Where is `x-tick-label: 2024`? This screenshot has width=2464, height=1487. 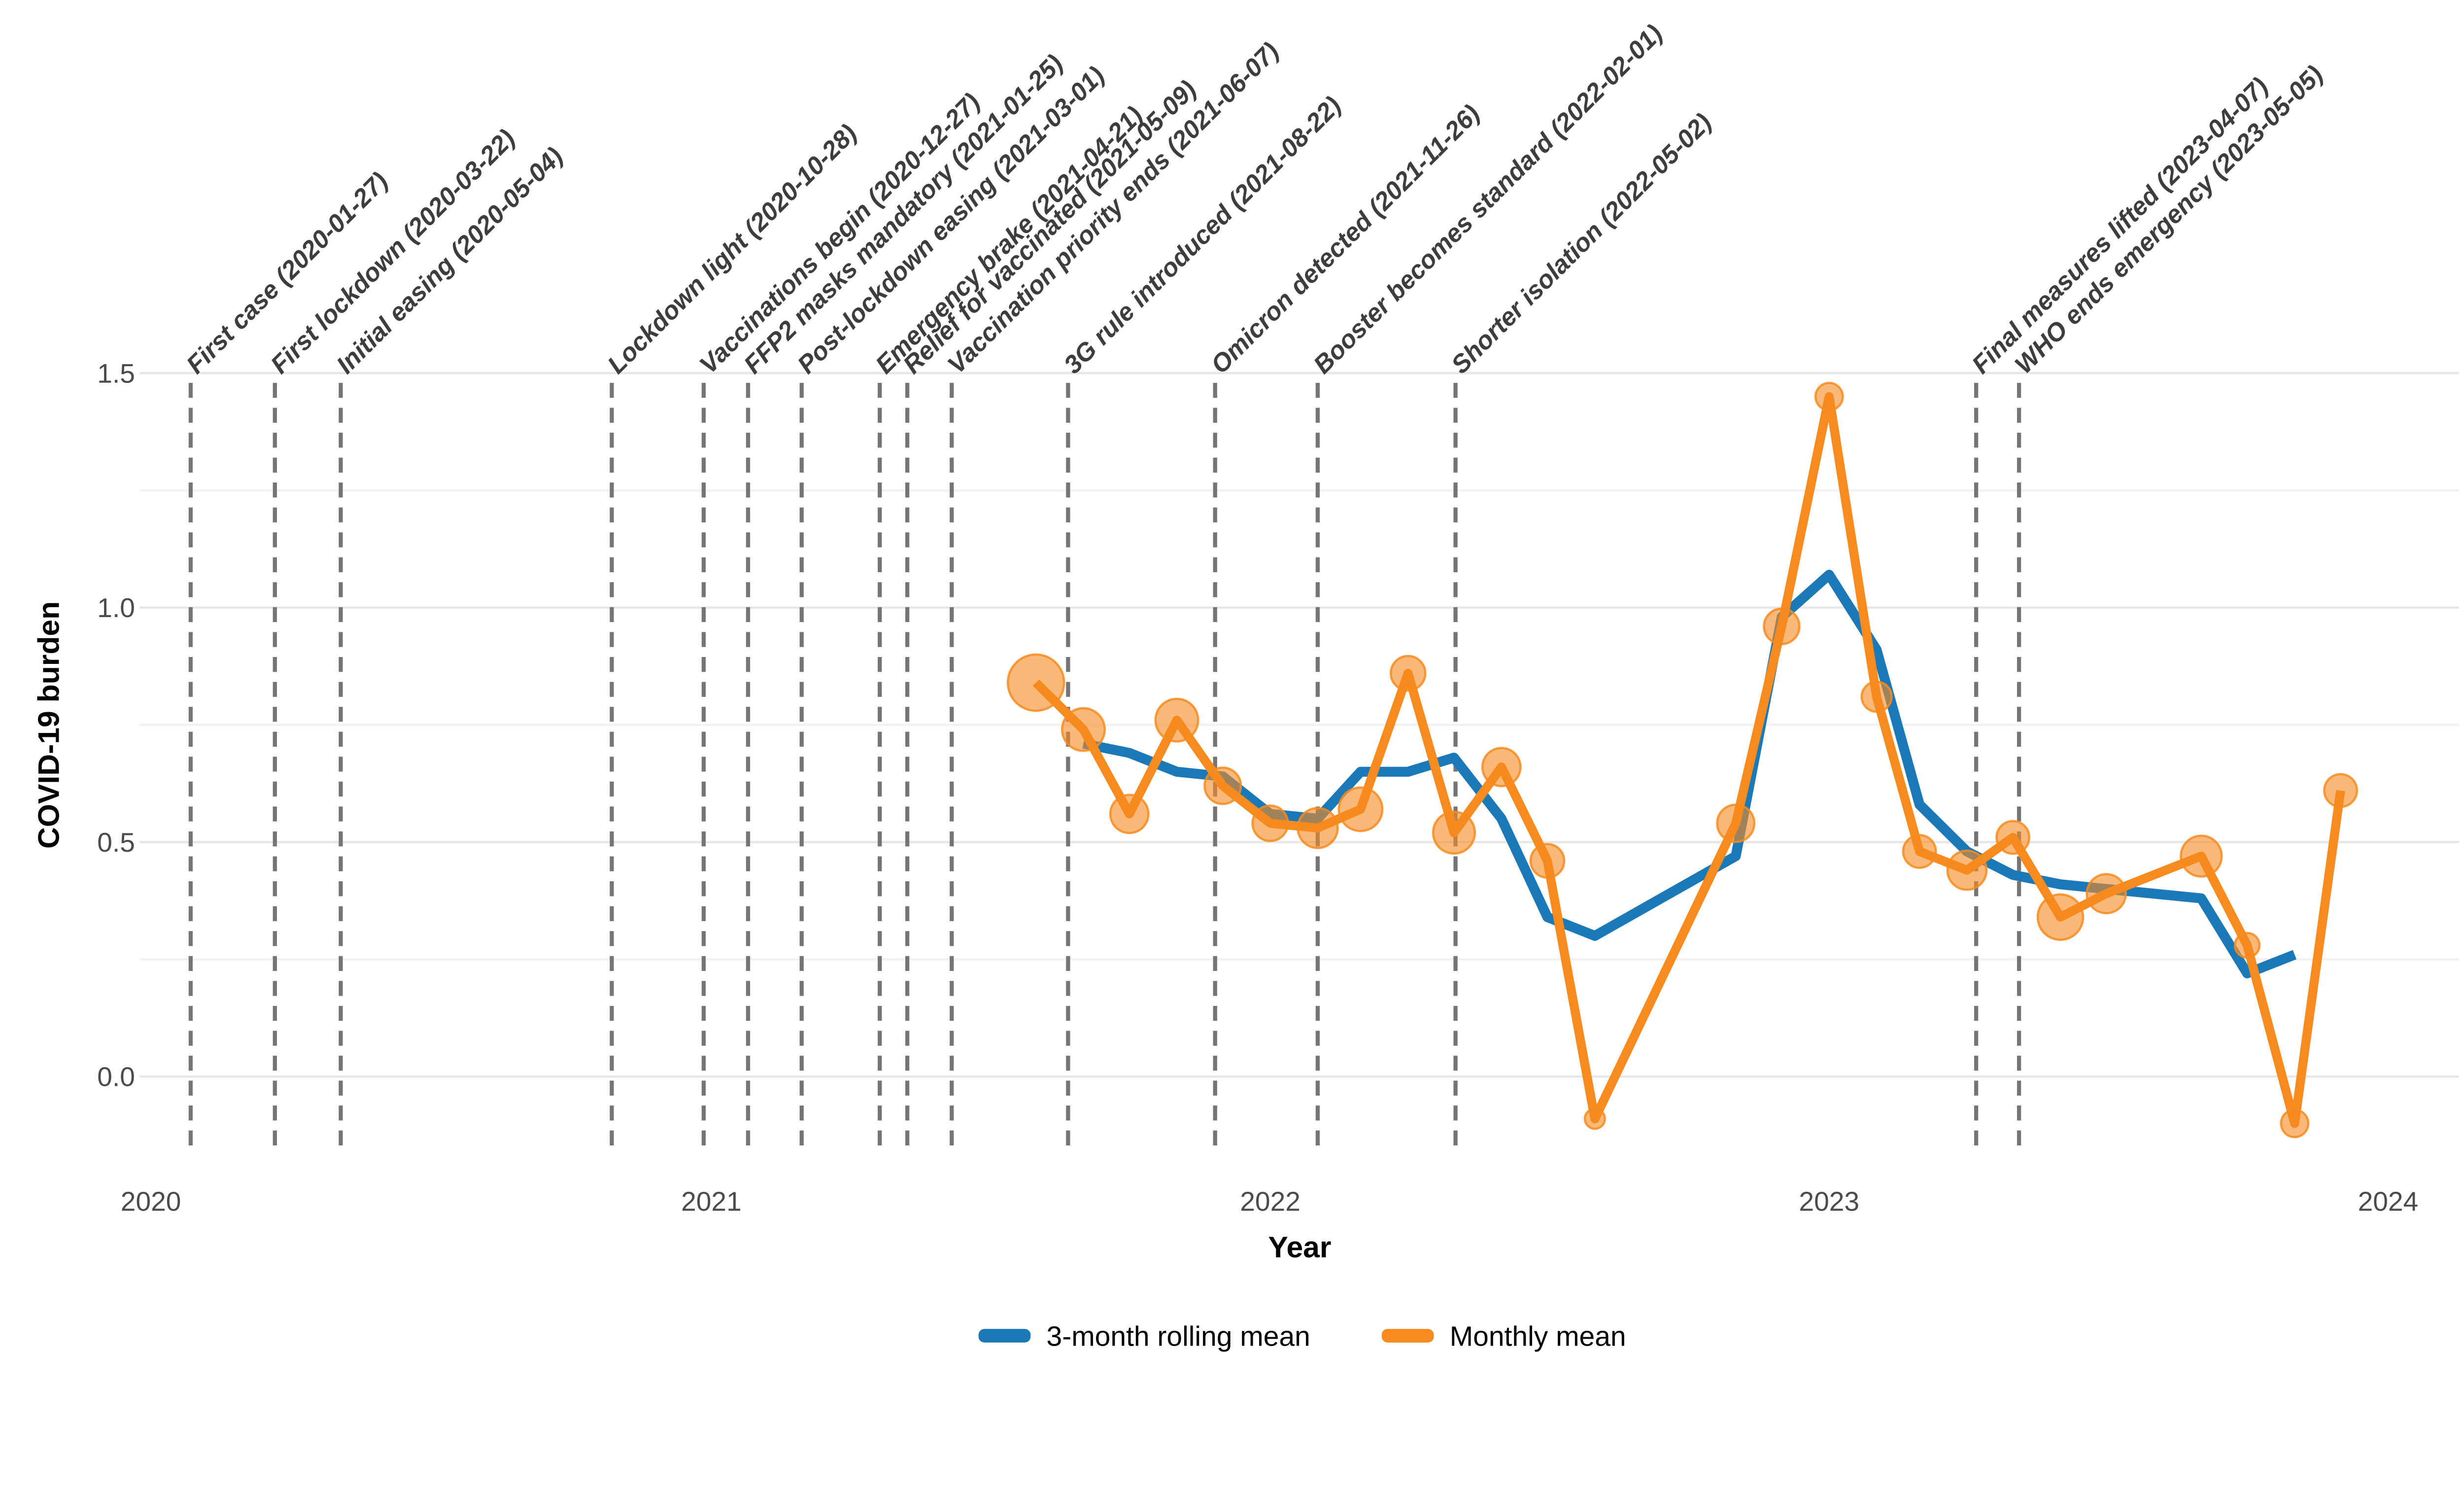 x-tick-label: 2024 is located at coordinates (2388, 1201).